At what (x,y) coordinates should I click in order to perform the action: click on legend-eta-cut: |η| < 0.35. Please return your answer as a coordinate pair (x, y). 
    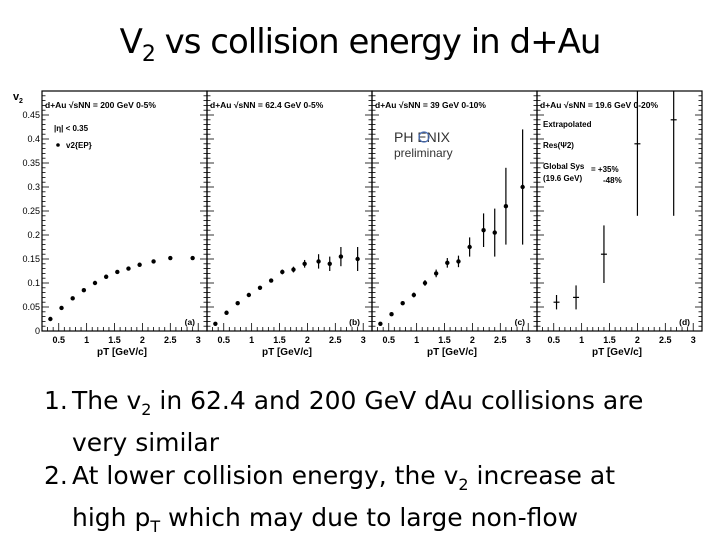
    Looking at the image, I should click on (71, 128).